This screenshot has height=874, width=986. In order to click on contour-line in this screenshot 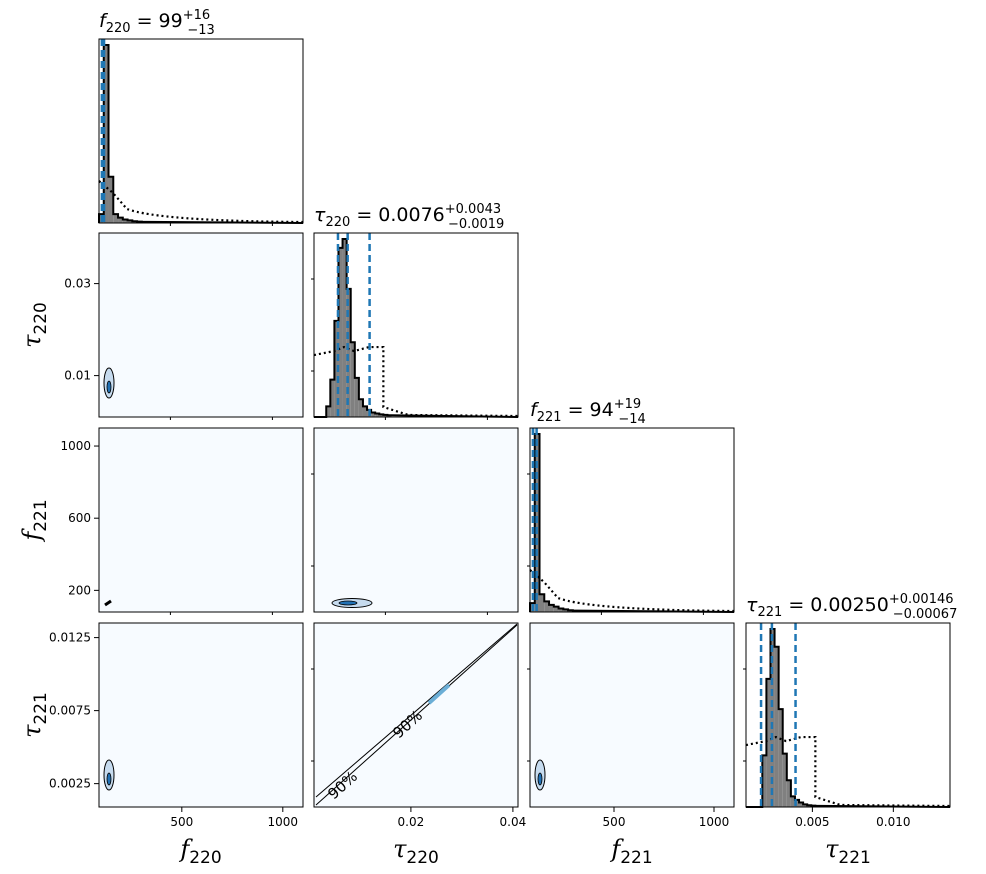, I will do `click(108, 603)`.